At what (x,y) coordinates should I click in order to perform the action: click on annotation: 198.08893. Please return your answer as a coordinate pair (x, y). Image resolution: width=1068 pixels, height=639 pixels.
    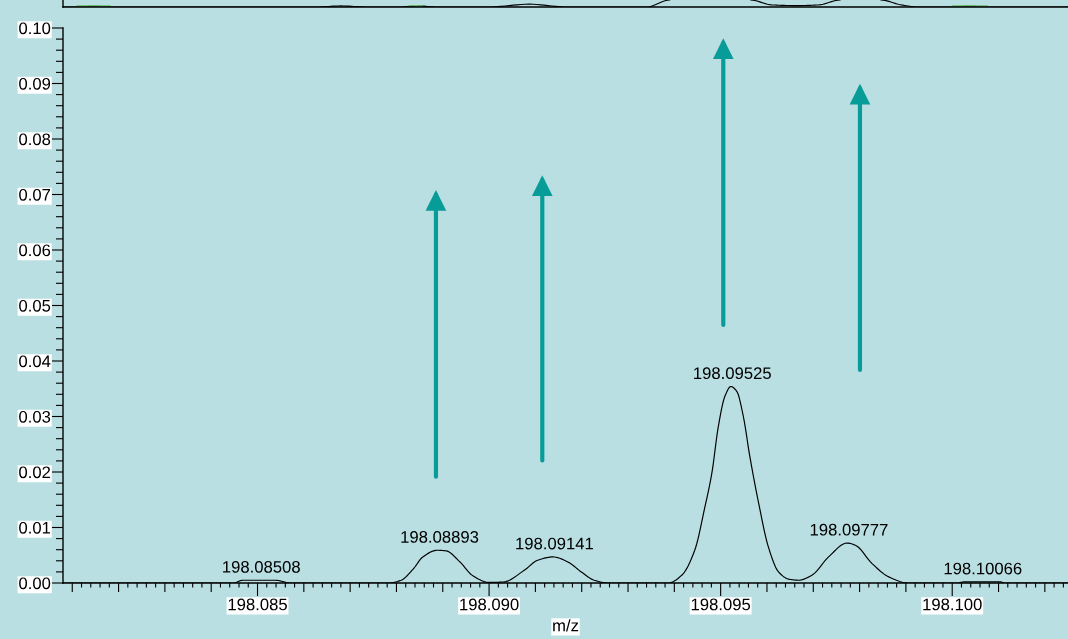
    Looking at the image, I should click on (440, 536).